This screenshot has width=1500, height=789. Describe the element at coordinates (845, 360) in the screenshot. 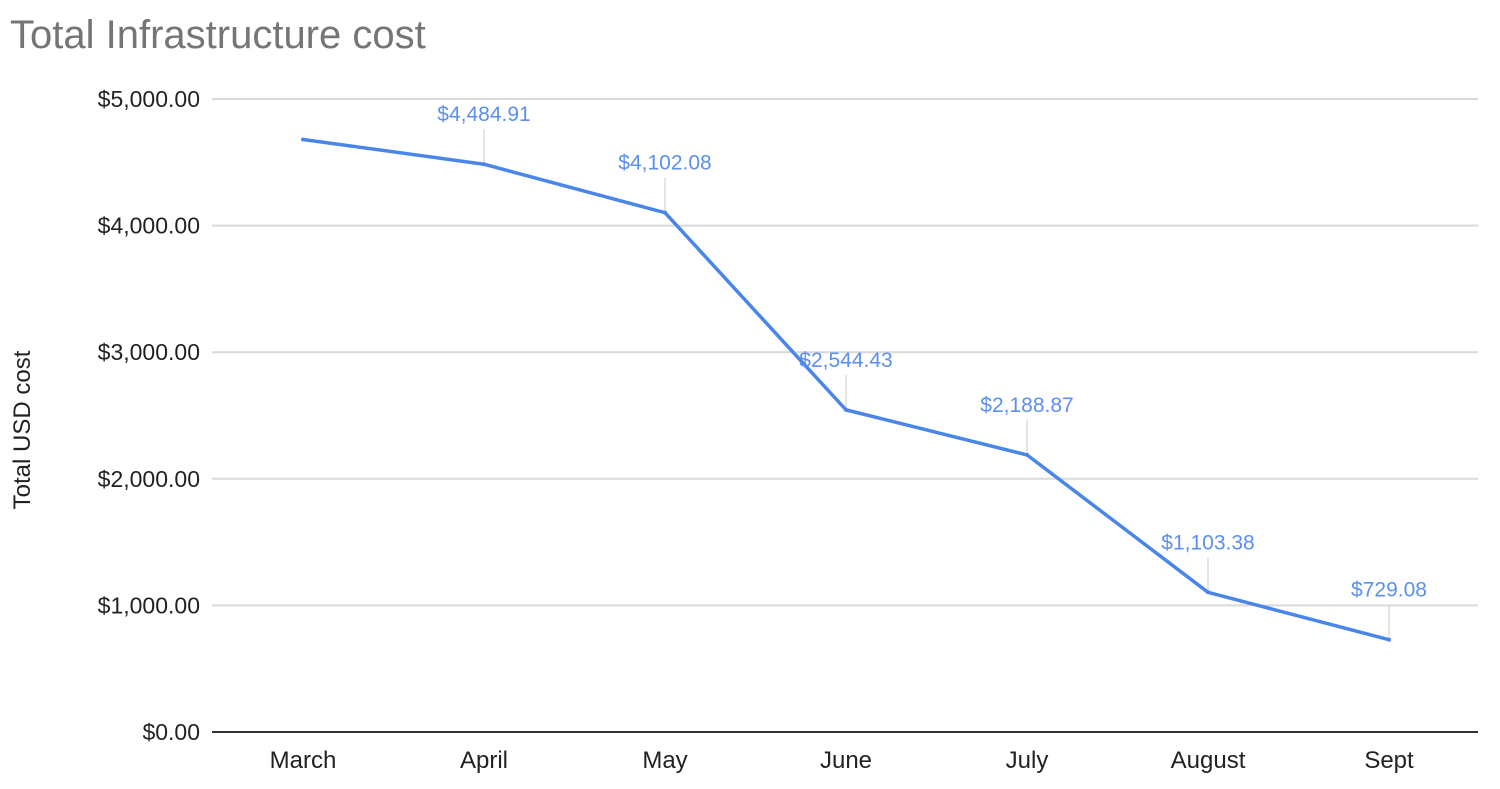

I see `data-label: $2,544.43` at that location.